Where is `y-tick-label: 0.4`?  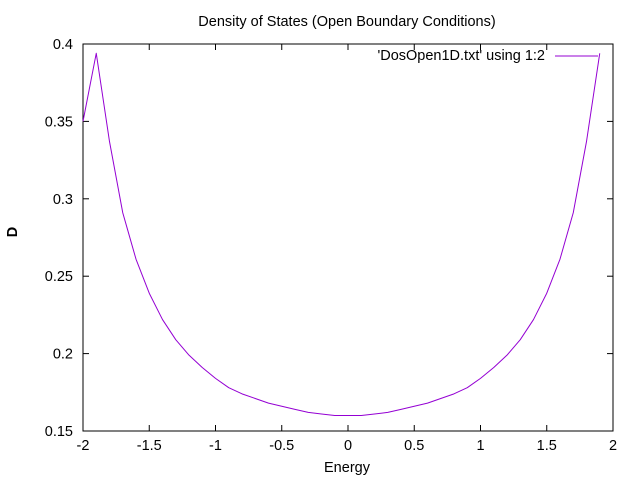 y-tick-label: 0.4 is located at coordinates (63, 45).